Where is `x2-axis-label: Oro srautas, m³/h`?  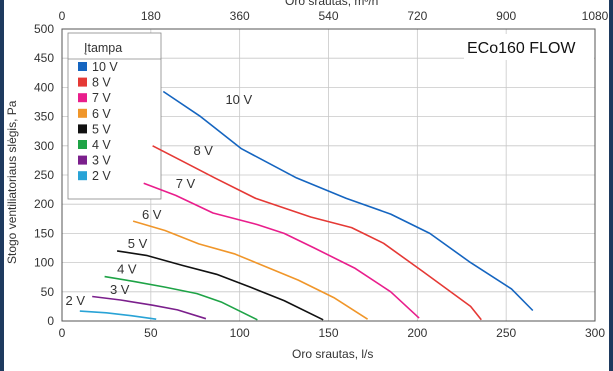 x2-axis-label: Oro srautas, m³/h is located at coordinates (331, 4).